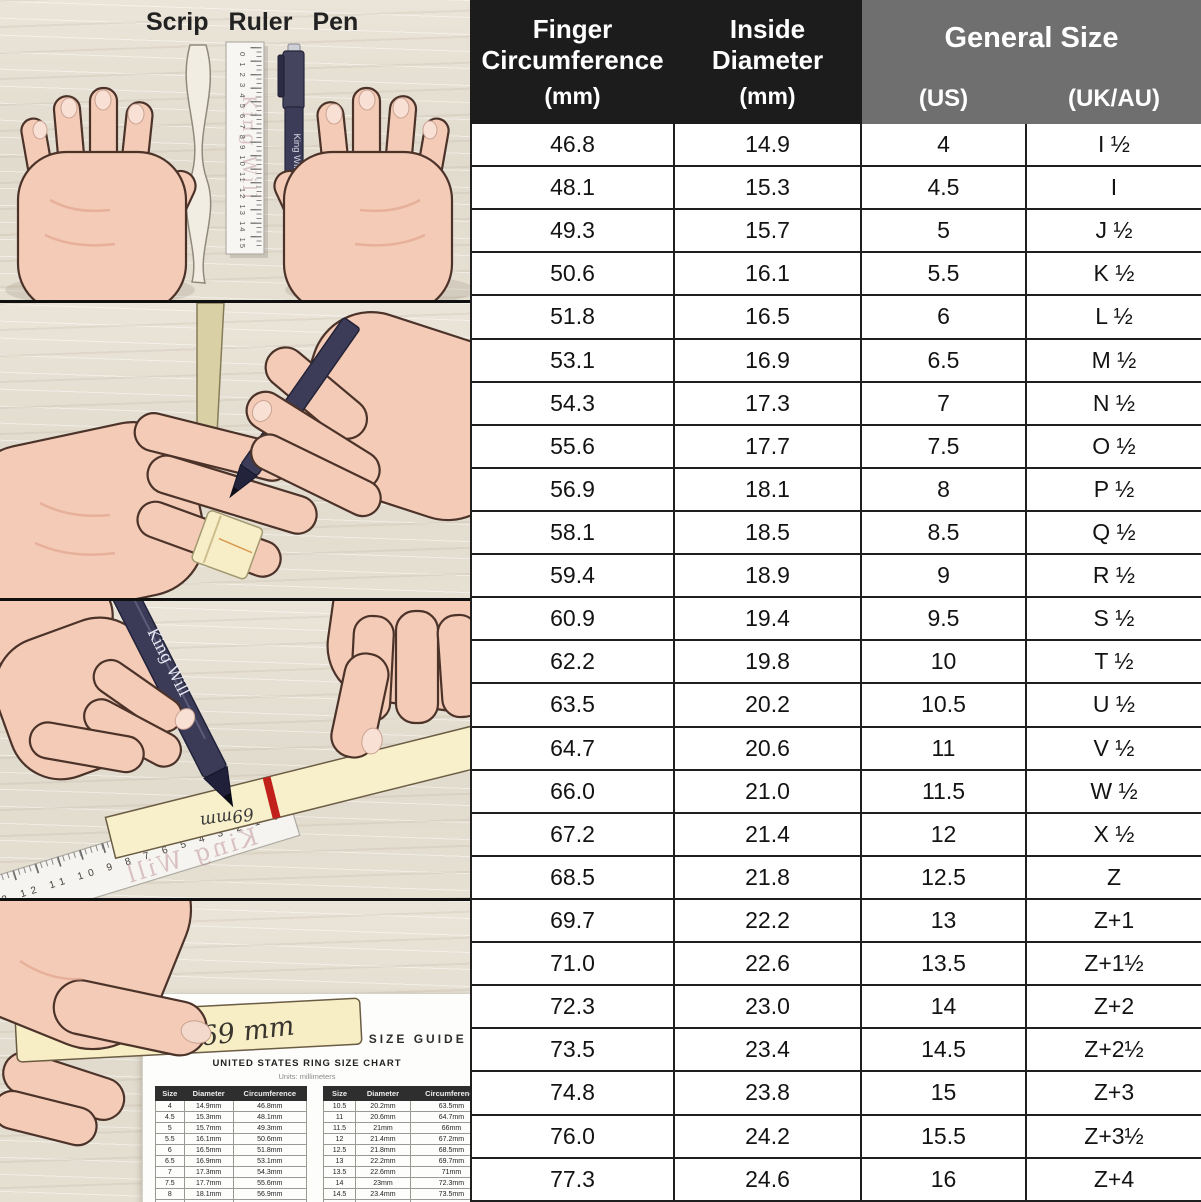 The height and width of the screenshot is (1202, 1201). I want to click on size-table-row: 69.7 22.2 13 Z+1, so click(835, 920).